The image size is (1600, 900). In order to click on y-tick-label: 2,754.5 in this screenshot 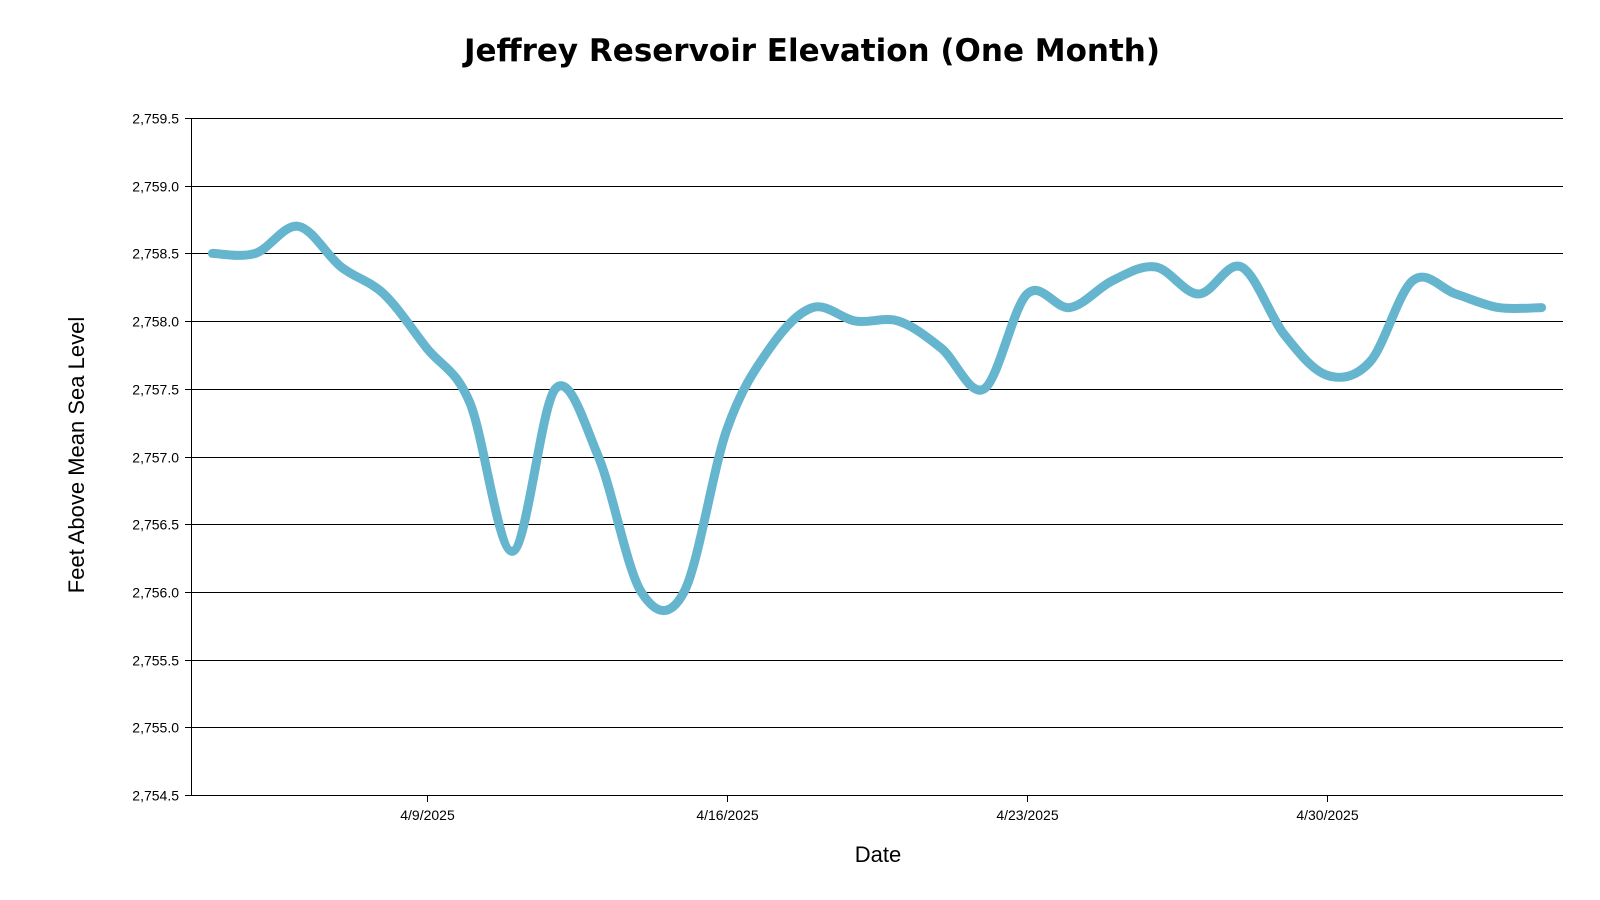, I will do `click(155, 796)`.